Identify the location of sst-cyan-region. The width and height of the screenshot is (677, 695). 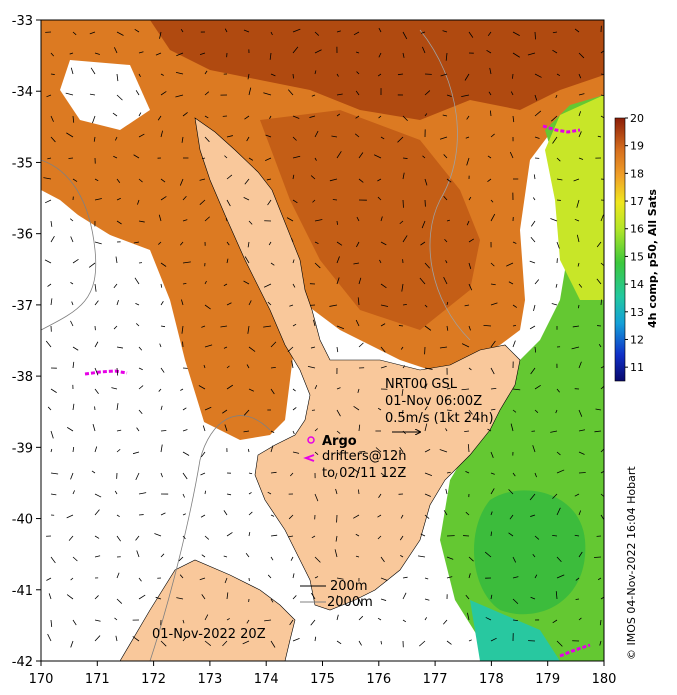
(515, 630).